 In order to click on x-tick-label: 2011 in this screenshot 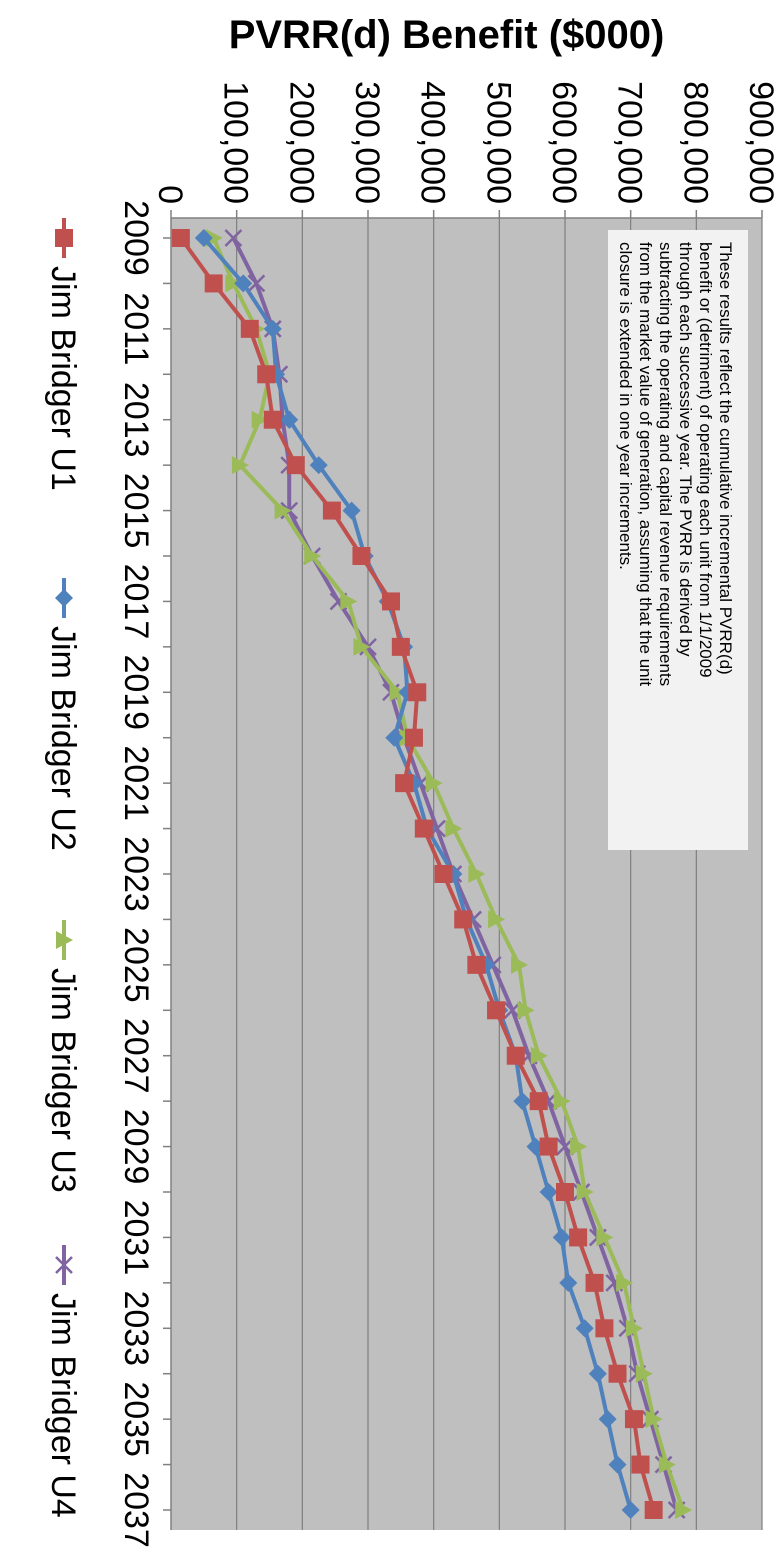, I will do `click(136, 328)`.